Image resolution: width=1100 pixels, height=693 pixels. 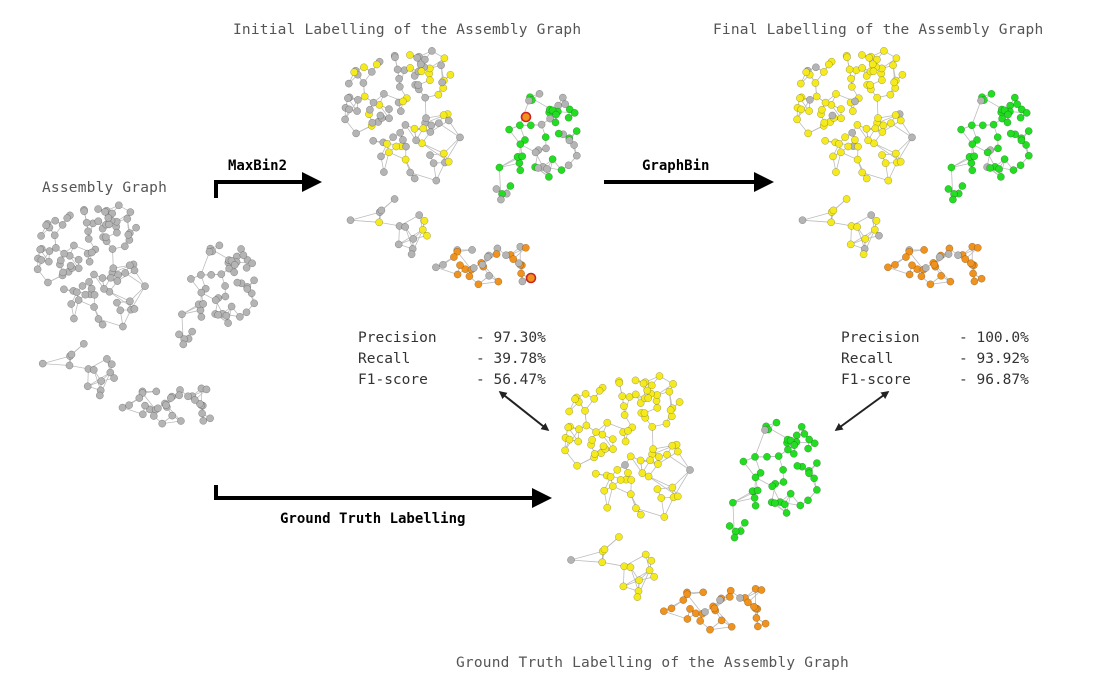 I want to click on metric-value: - 93.92%, so click(x=994, y=359).